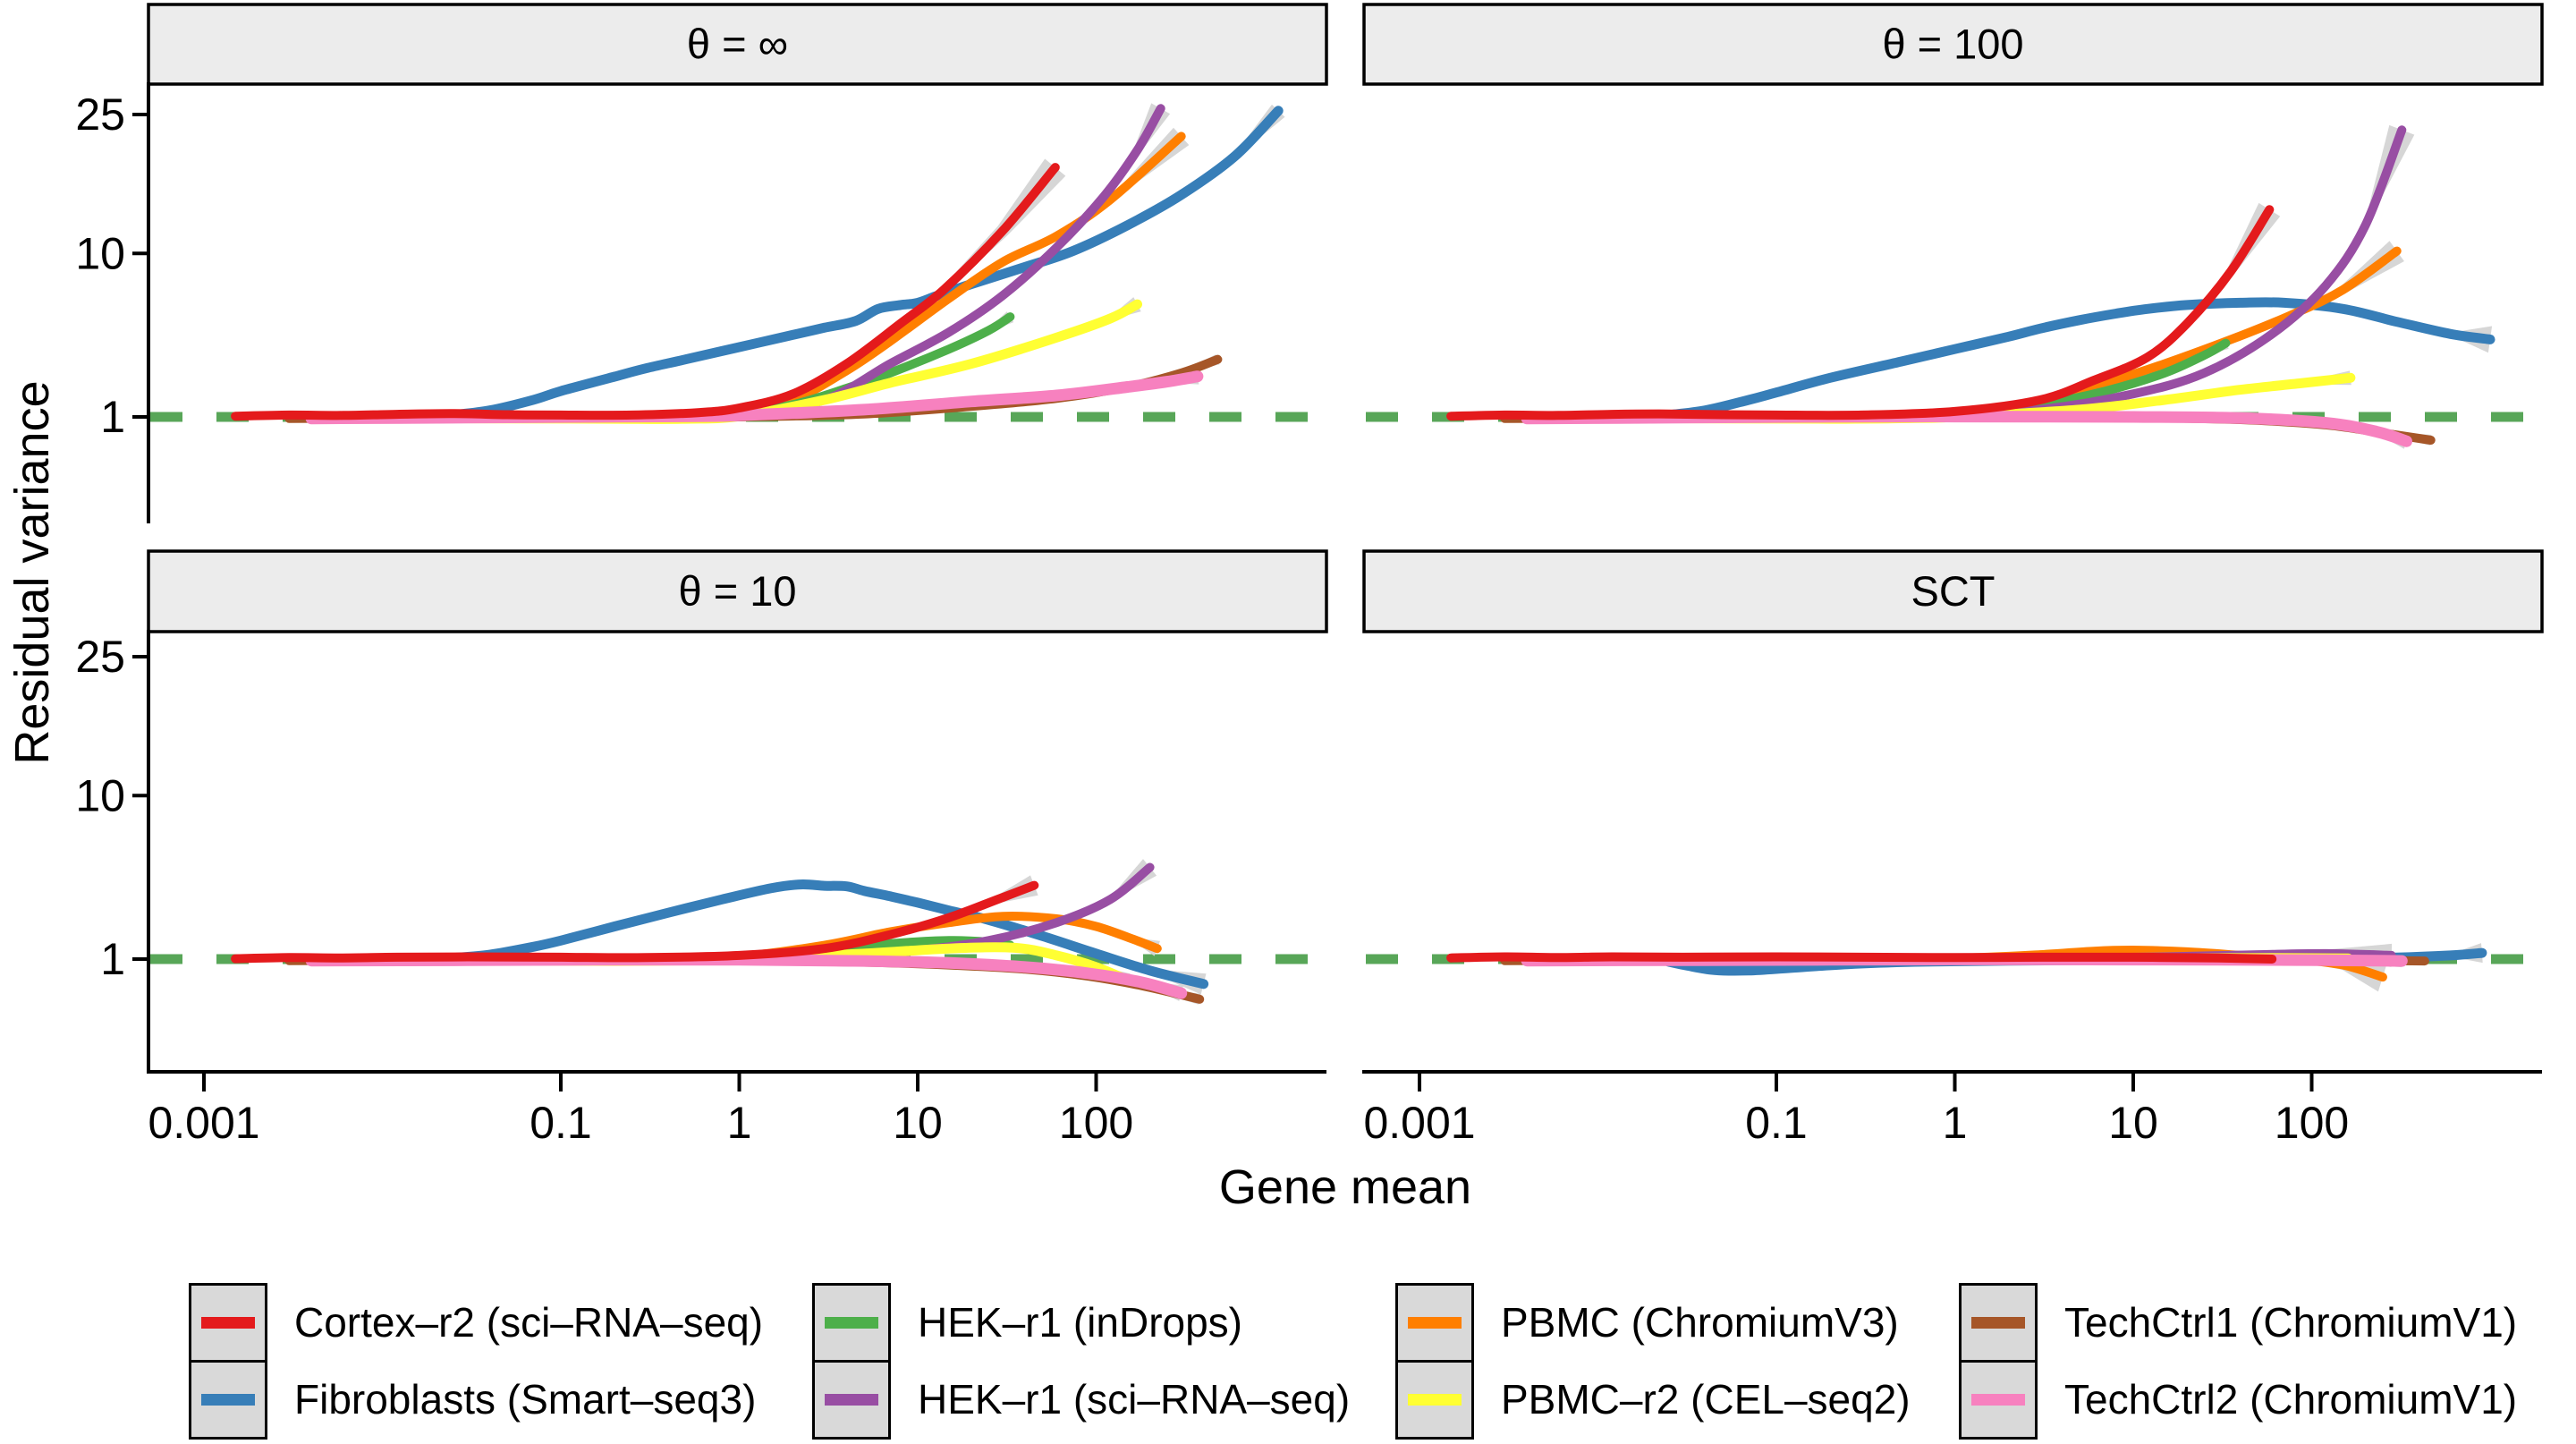 The image size is (2576, 1444). I want to click on x-tick-label-sct-3: 10, so click(2133, 1123).